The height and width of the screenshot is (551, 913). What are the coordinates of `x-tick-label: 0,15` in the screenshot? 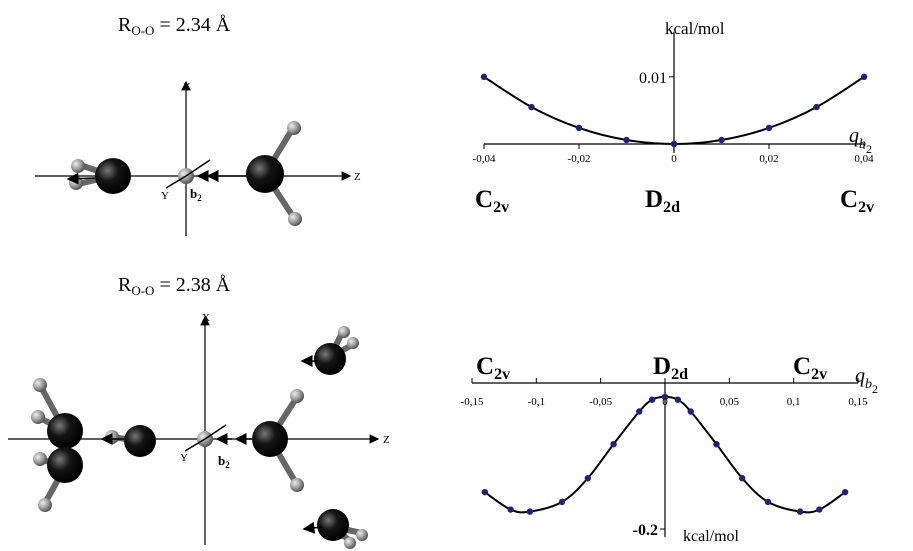 It's located at (858, 402).